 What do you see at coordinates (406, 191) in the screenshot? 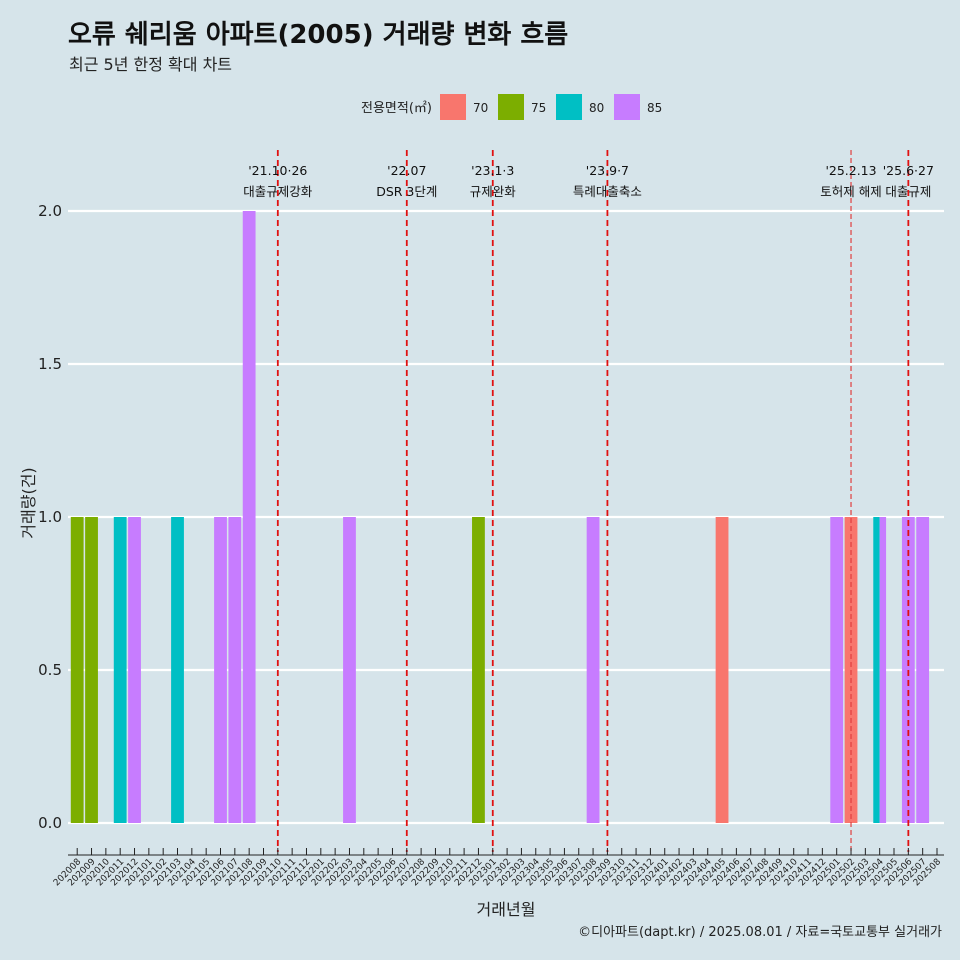
I see `event-label: DSR 3단계` at bounding box center [406, 191].